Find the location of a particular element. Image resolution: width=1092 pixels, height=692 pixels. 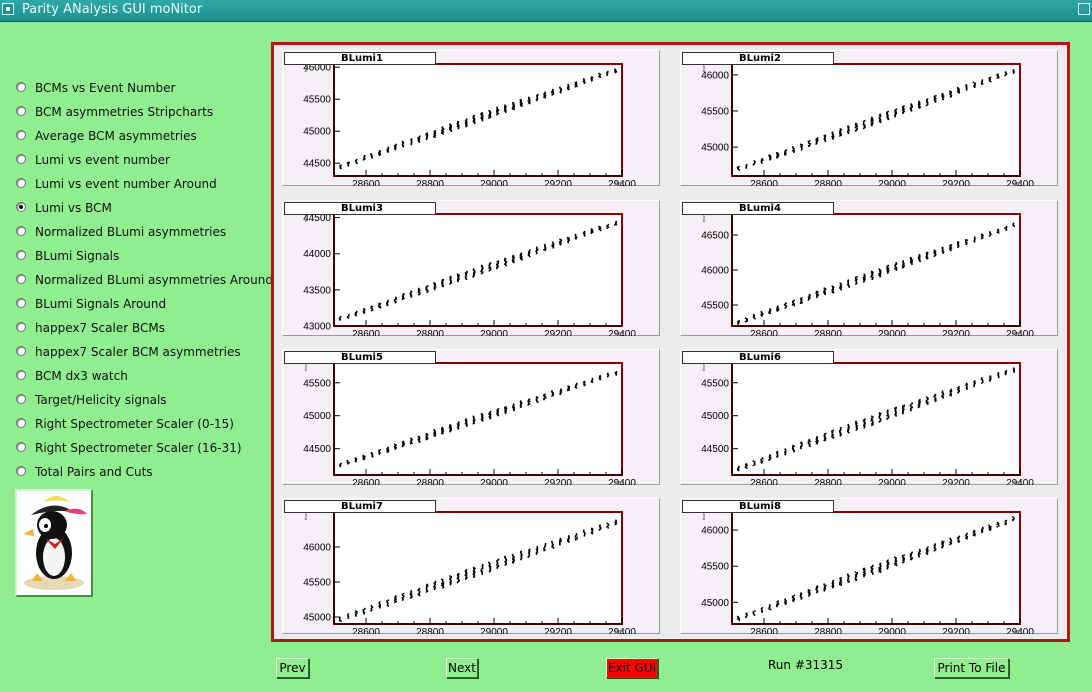

prev-button: Prev is located at coordinates (292, 668).